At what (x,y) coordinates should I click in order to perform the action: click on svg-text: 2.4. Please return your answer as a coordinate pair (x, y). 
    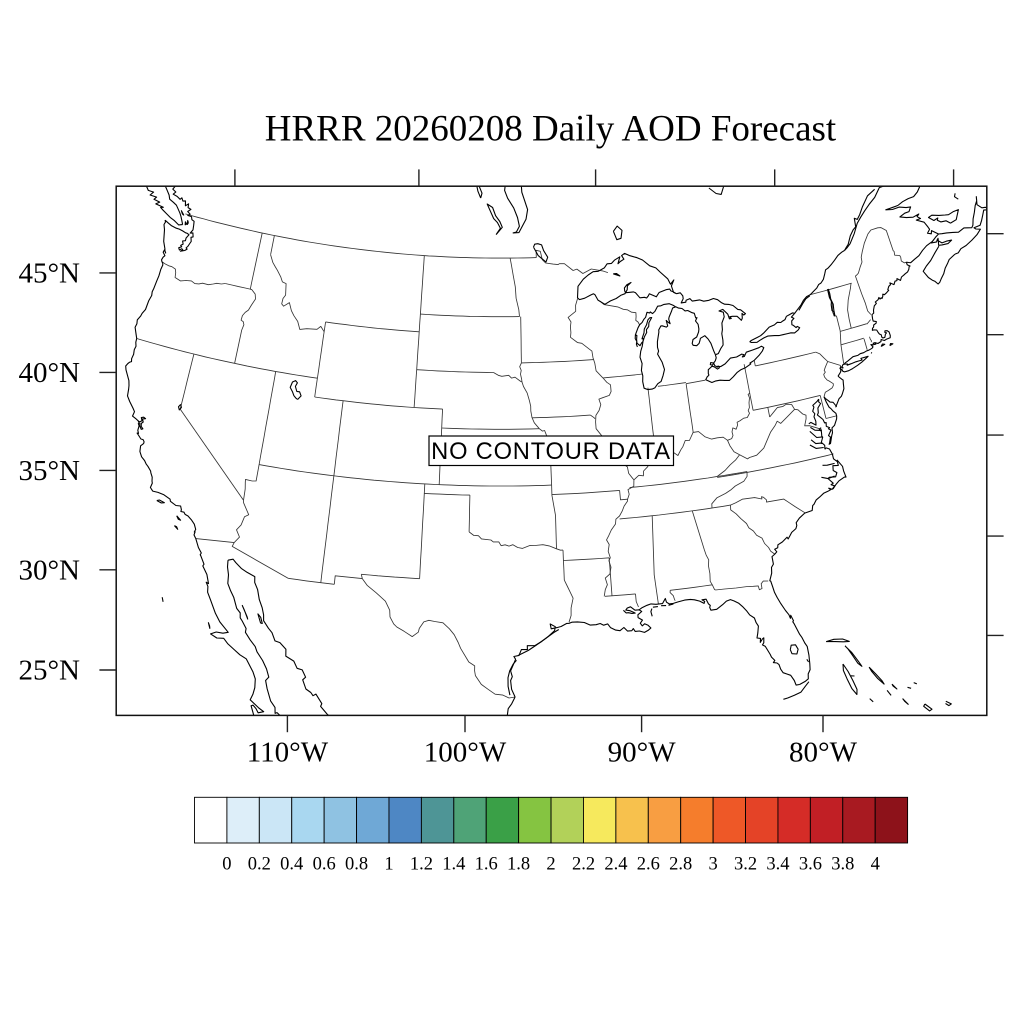
    Looking at the image, I should click on (615, 865).